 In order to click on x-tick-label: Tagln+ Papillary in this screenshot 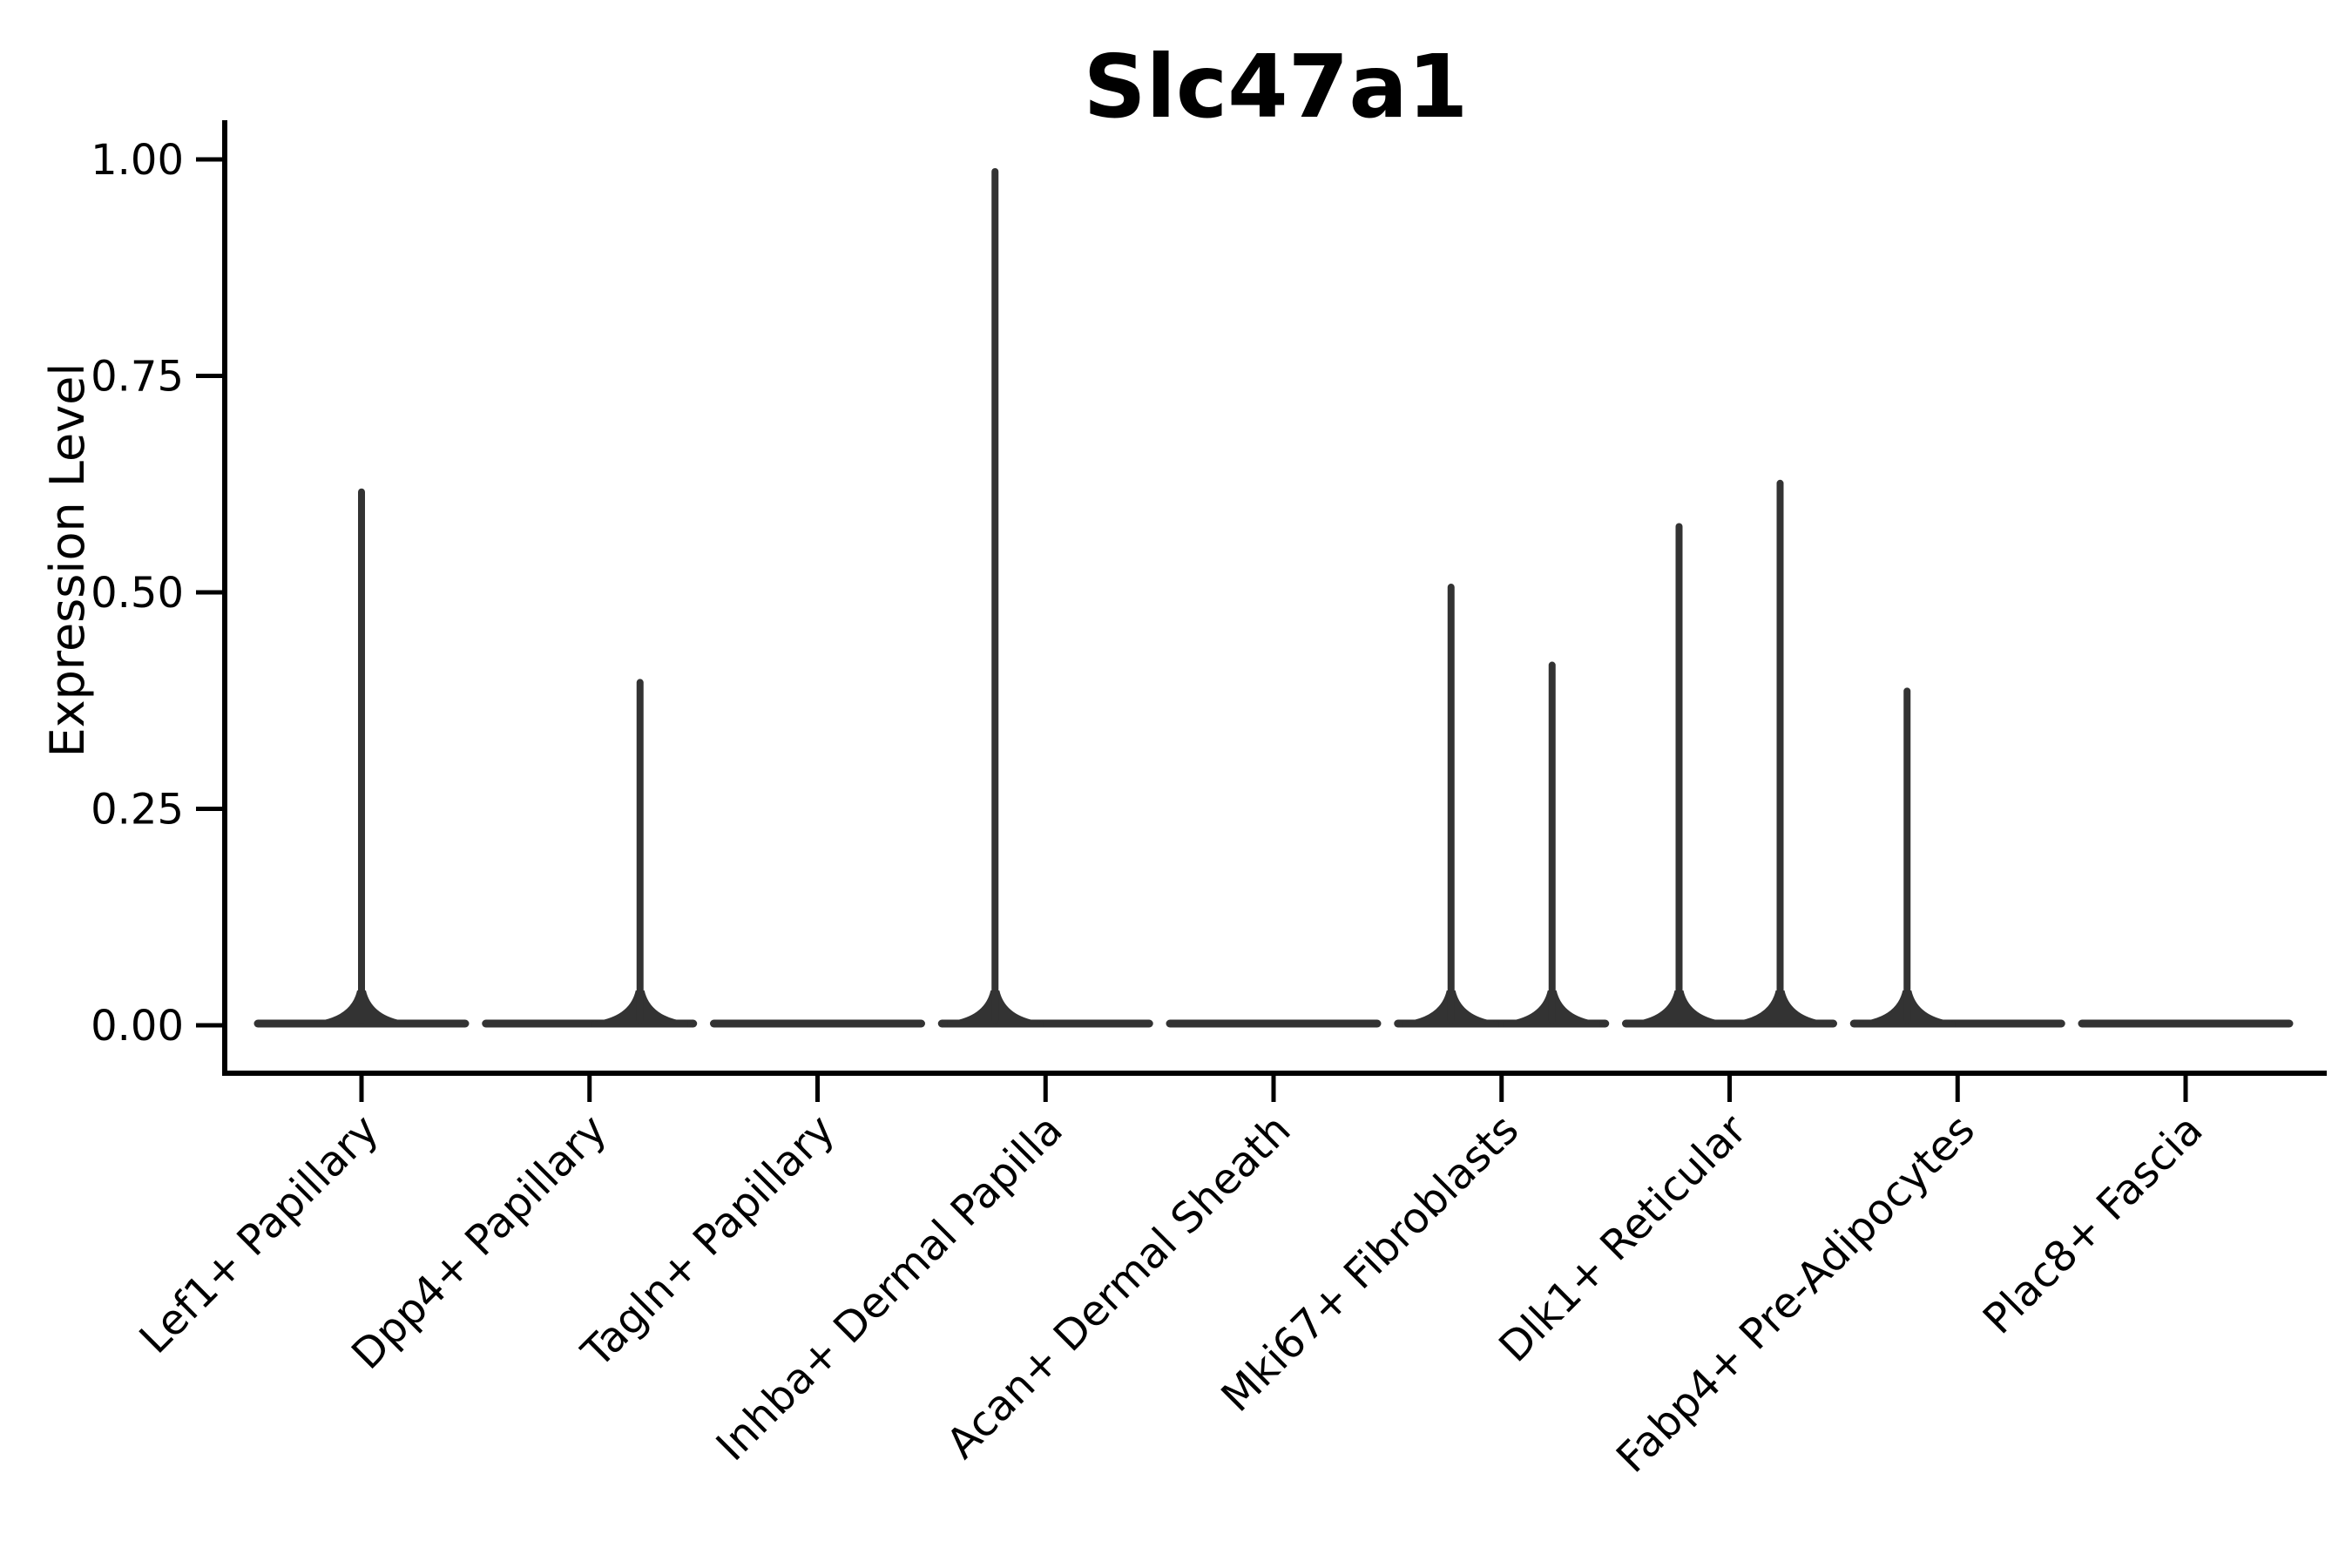, I will do `click(708, 1241)`.